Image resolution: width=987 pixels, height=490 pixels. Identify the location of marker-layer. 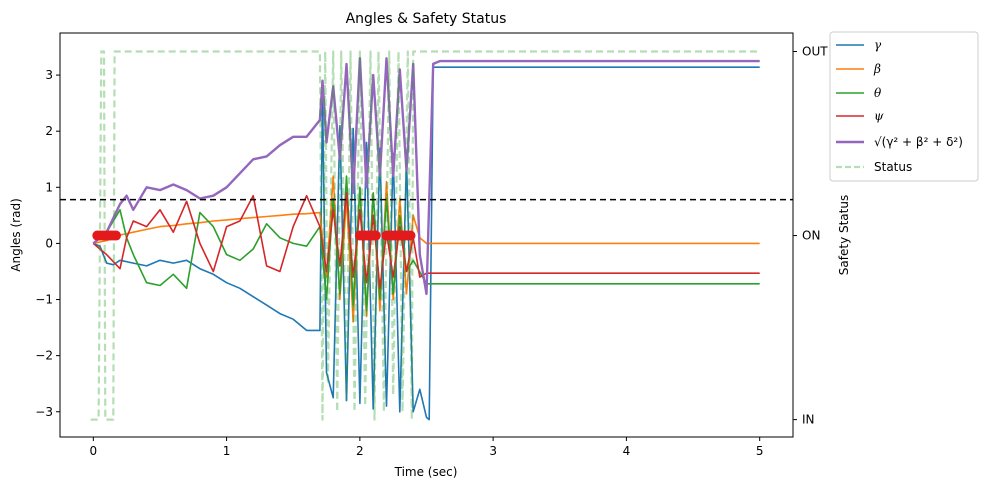
(254, 235).